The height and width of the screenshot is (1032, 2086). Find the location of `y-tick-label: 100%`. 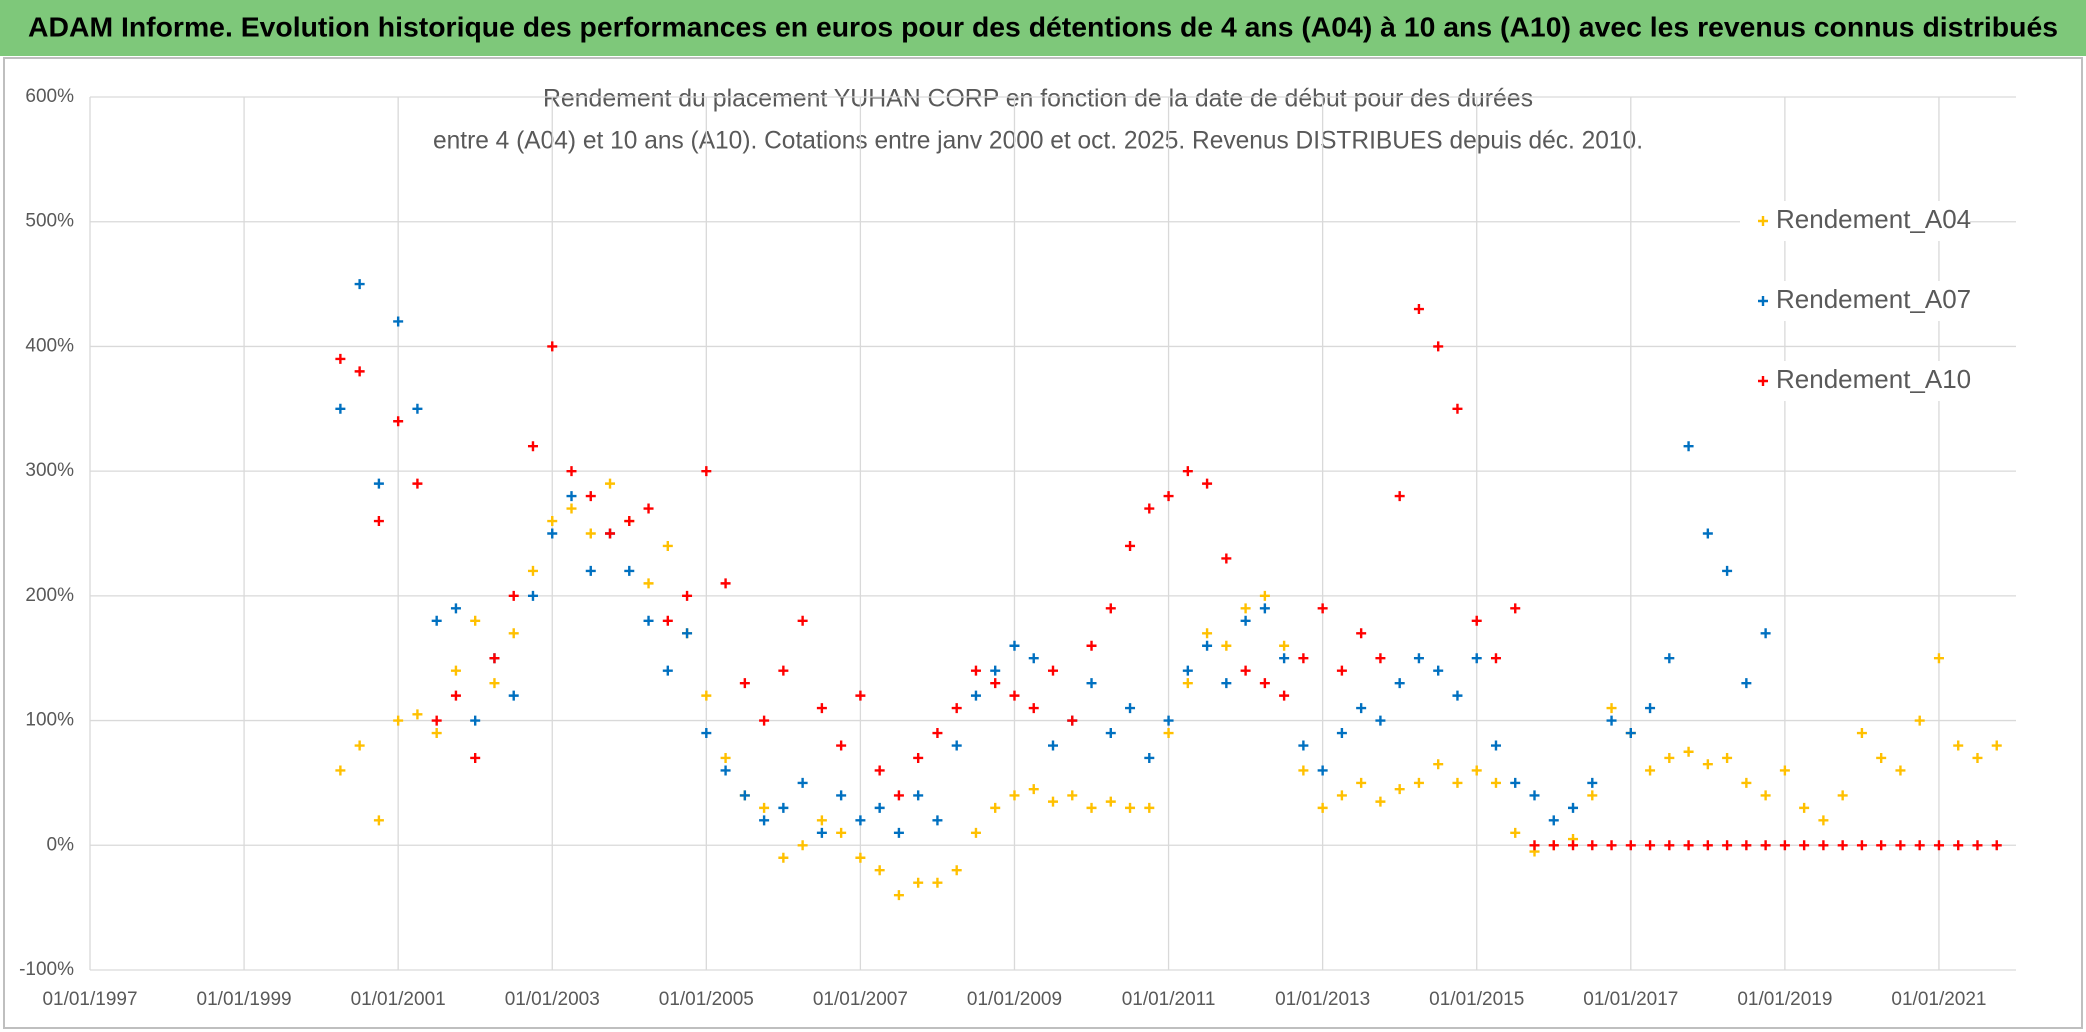

y-tick-label: 100% is located at coordinates (49, 720).